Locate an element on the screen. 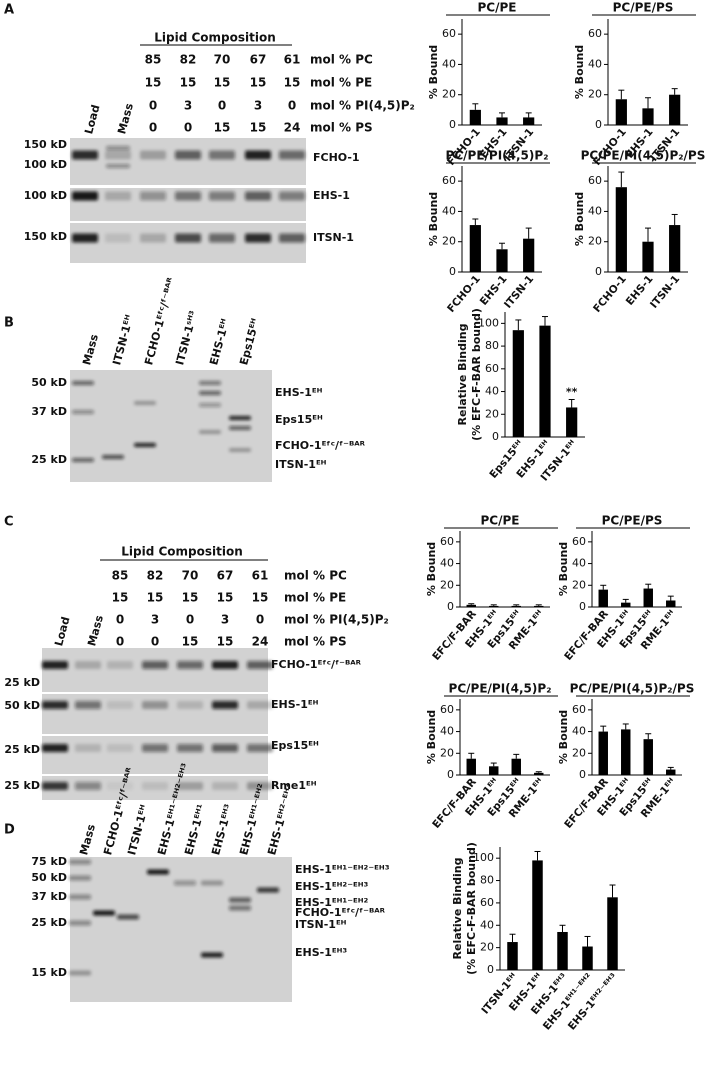  protein-label: FCHO-1ᴱᶠᶜ/ᶠ⁻ᴮᴬᴿ is located at coordinates (340, 912).